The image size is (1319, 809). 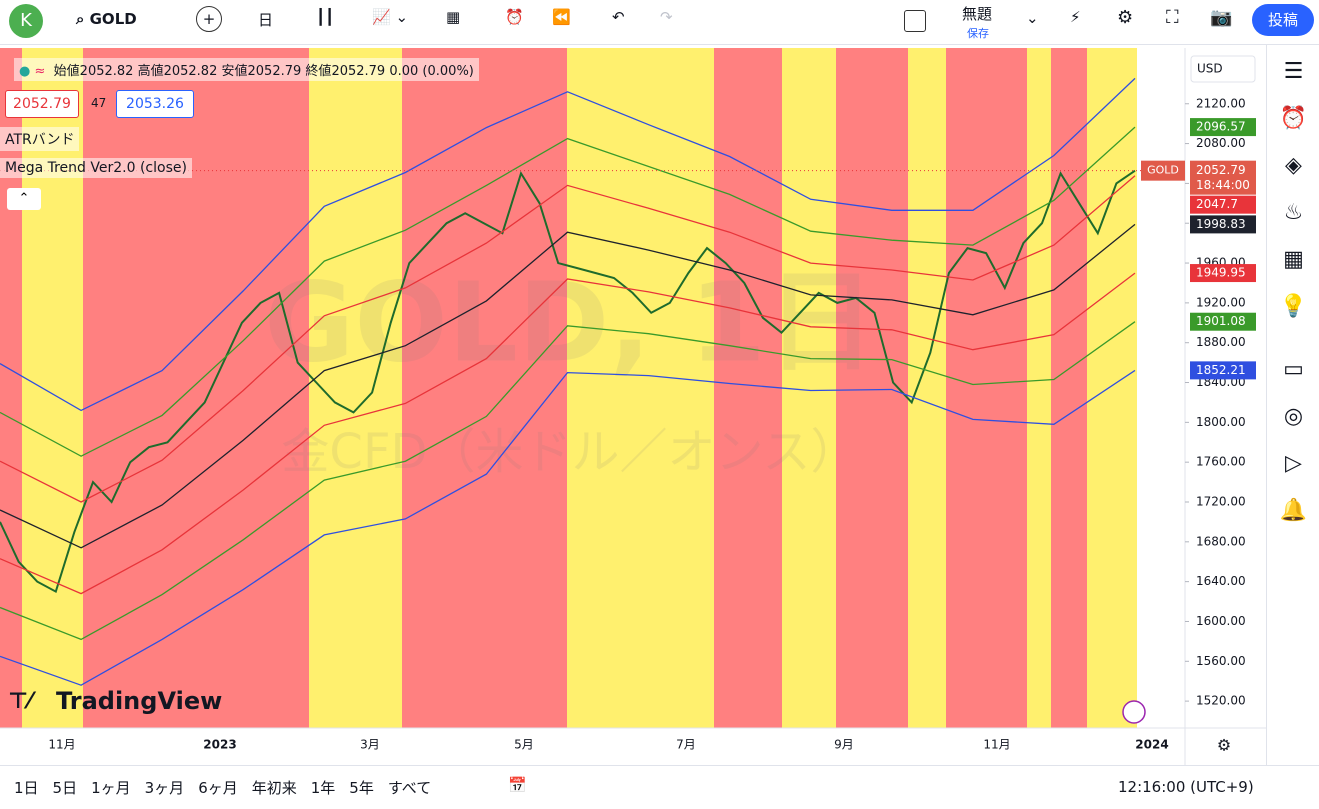 What do you see at coordinates (66, 71) in the screenshot?
I see `open-label: 始値` at bounding box center [66, 71].